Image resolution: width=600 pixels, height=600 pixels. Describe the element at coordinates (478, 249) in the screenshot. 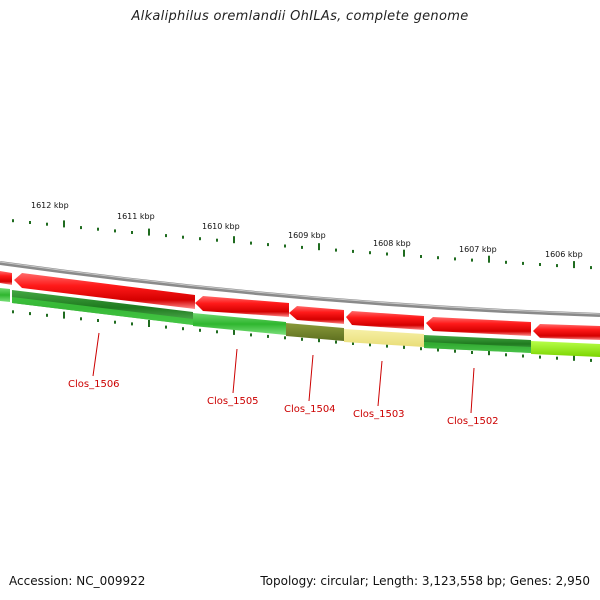

I see `scale-label-1607: 1607 kbp` at that location.